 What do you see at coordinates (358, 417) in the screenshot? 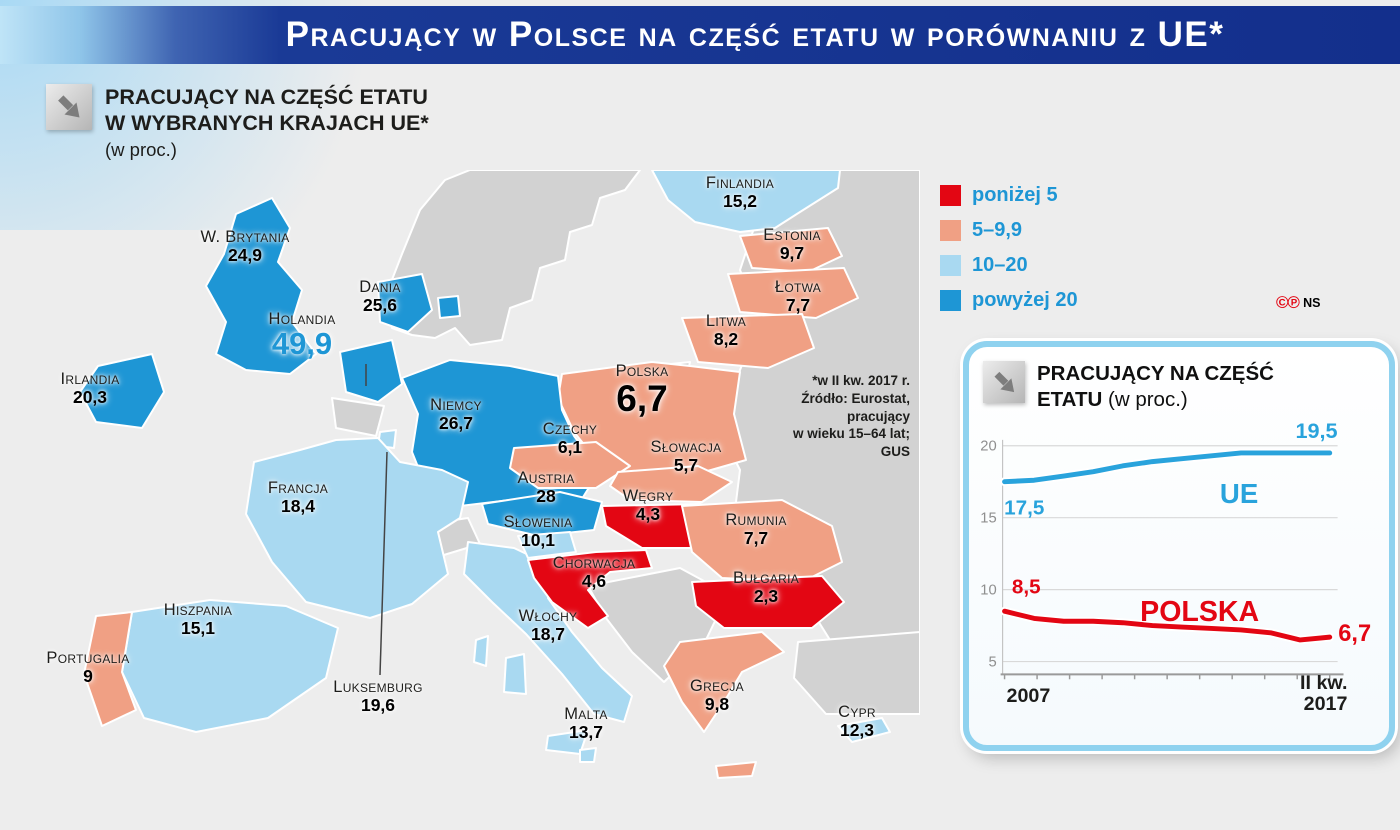
I see `country-shape-belgium` at bounding box center [358, 417].